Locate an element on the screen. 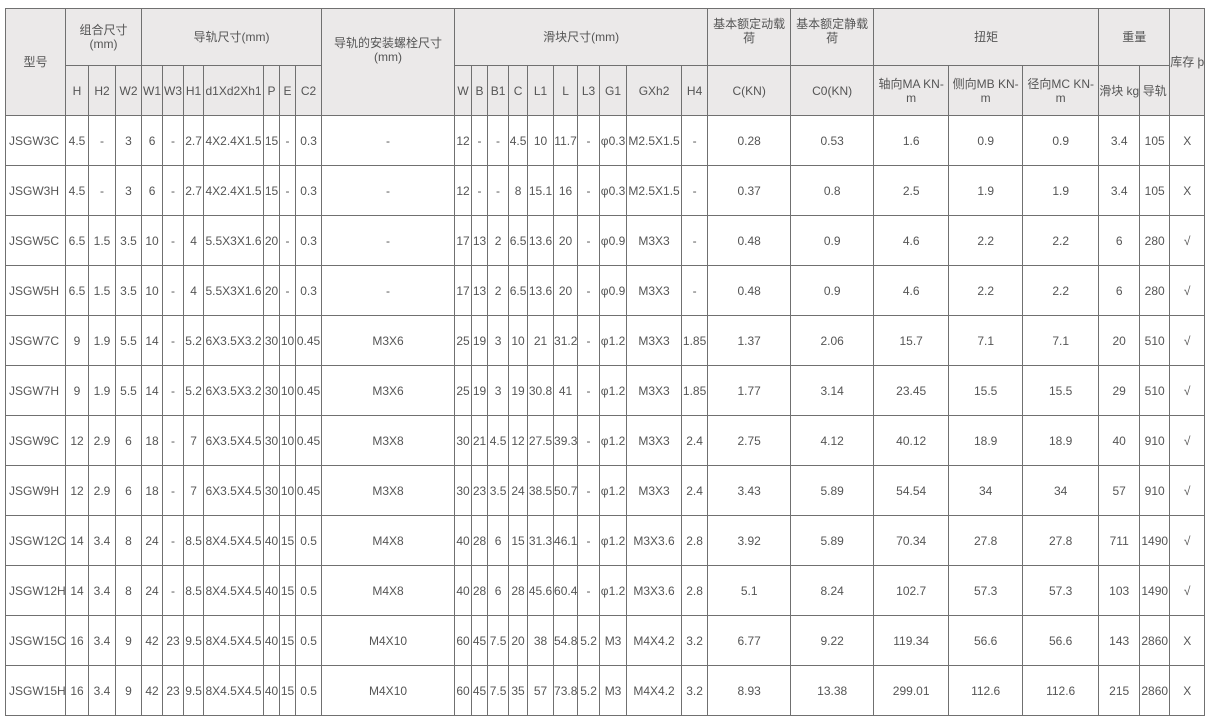  table-cell: 0.9 is located at coordinates (832, 240).